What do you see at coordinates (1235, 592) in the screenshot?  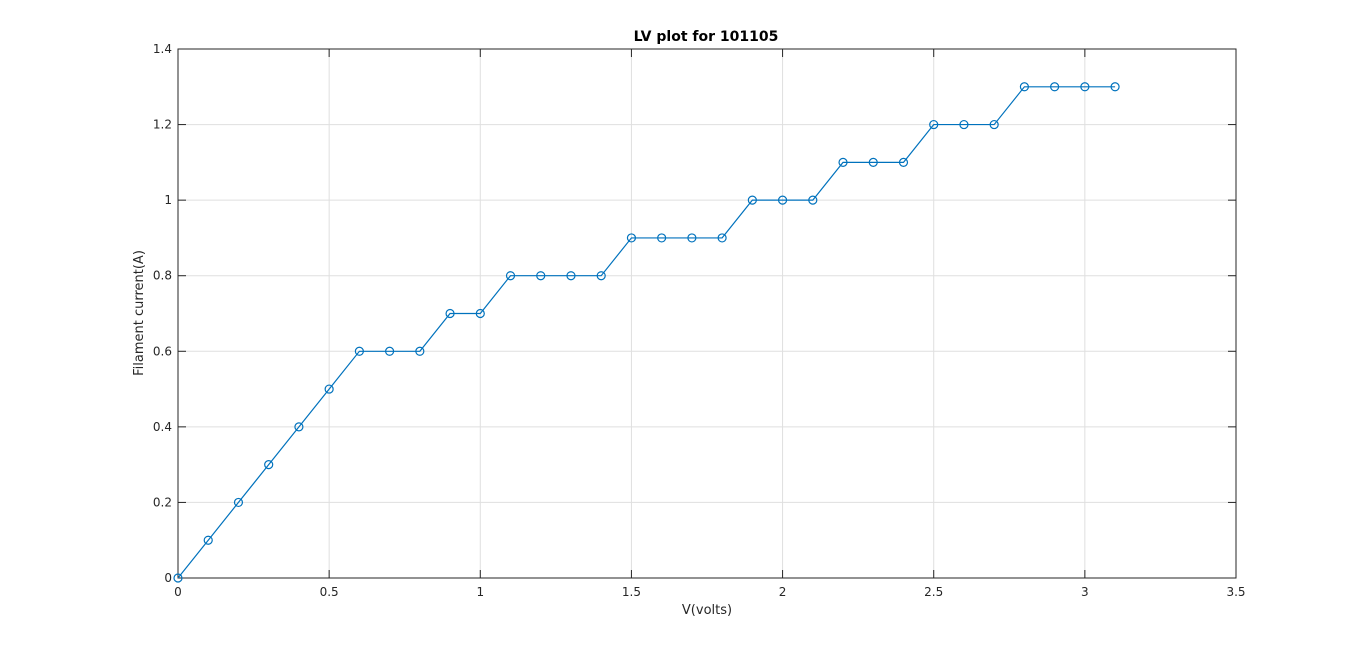 I see `x-tick-label: 3.5` at bounding box center [1235, 592].